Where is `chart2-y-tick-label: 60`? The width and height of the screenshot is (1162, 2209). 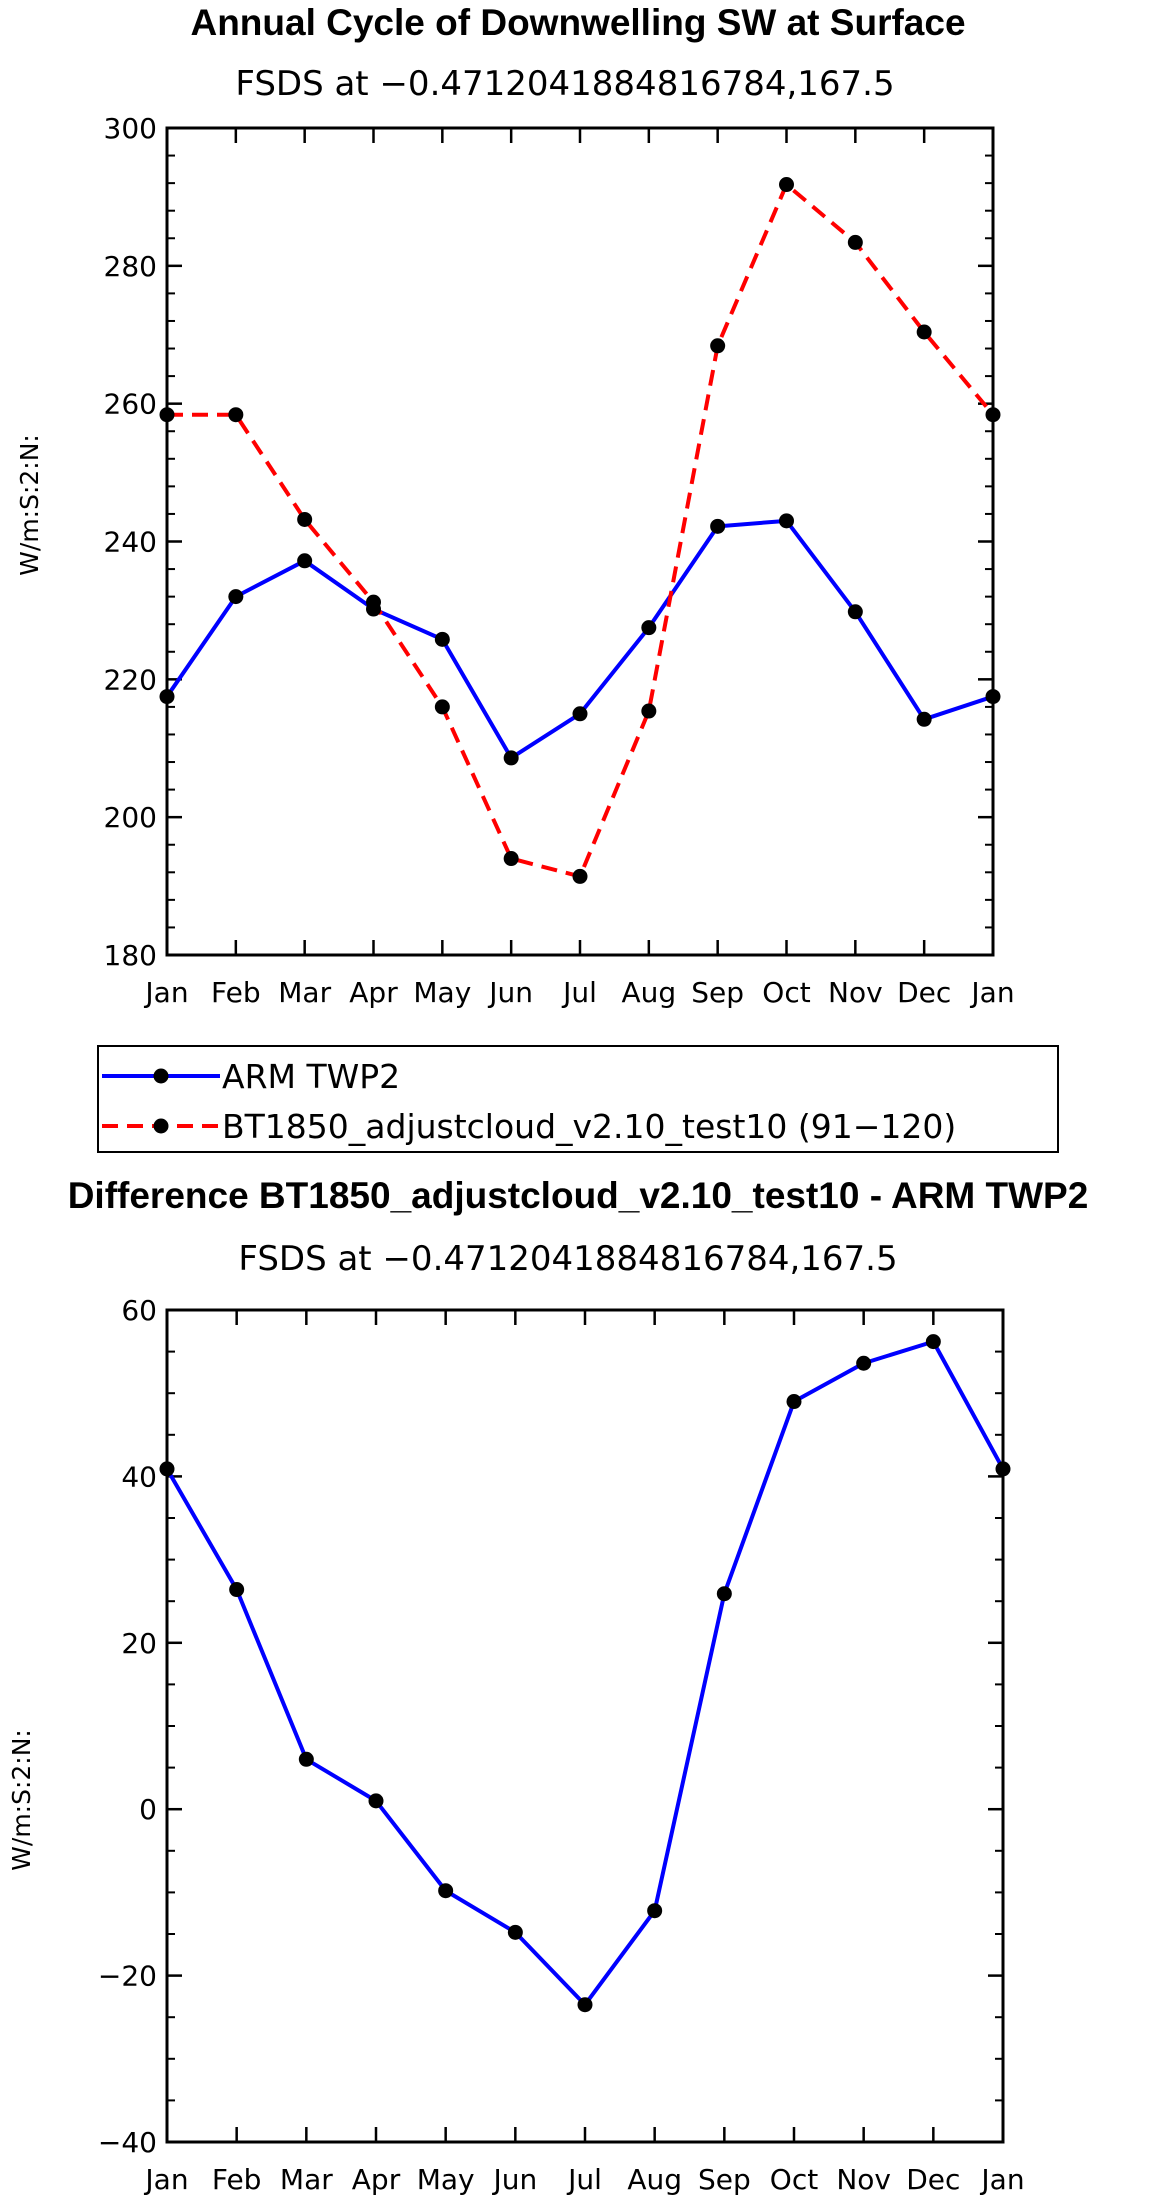 chart2-y-tick-label: 60 is located at coordinates (139, 1310).